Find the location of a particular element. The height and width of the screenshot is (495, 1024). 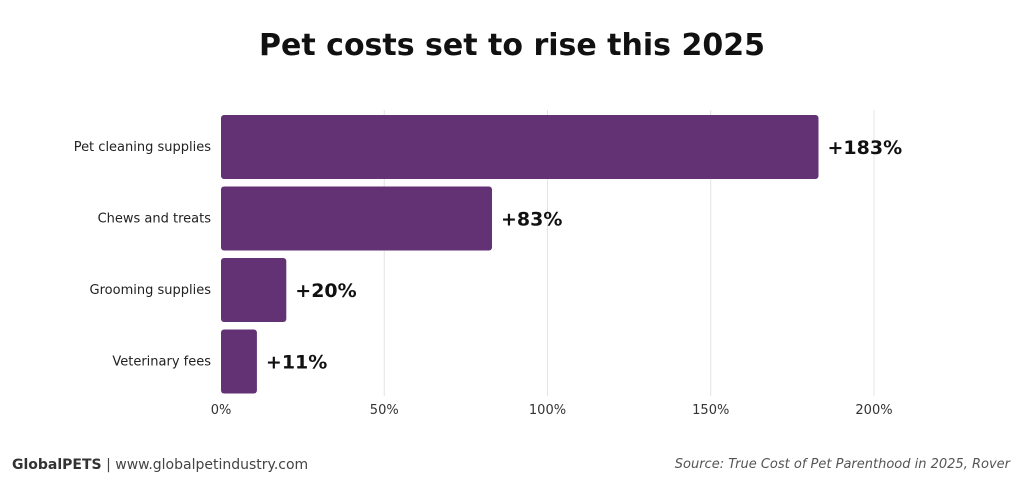

category-label: Grooming supplies is located at coordinates (151, 290).